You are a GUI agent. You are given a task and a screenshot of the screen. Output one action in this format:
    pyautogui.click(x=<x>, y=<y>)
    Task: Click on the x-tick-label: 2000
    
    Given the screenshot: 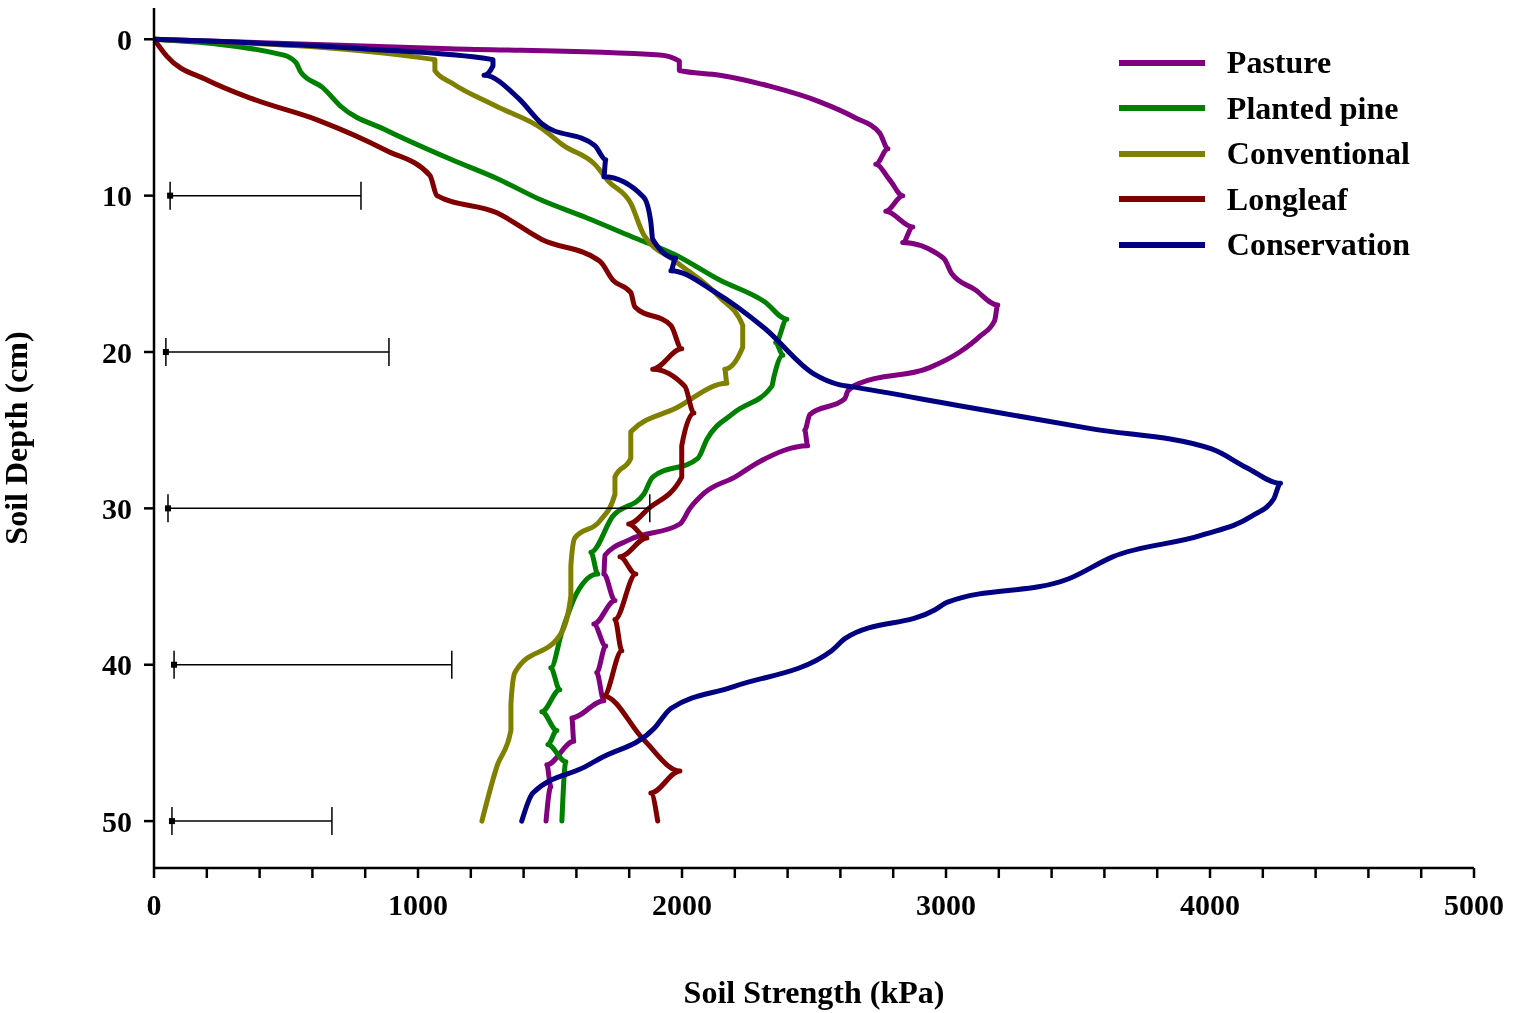 What is the action you would take?
    pyautogui.click(x=682, y=905)
    